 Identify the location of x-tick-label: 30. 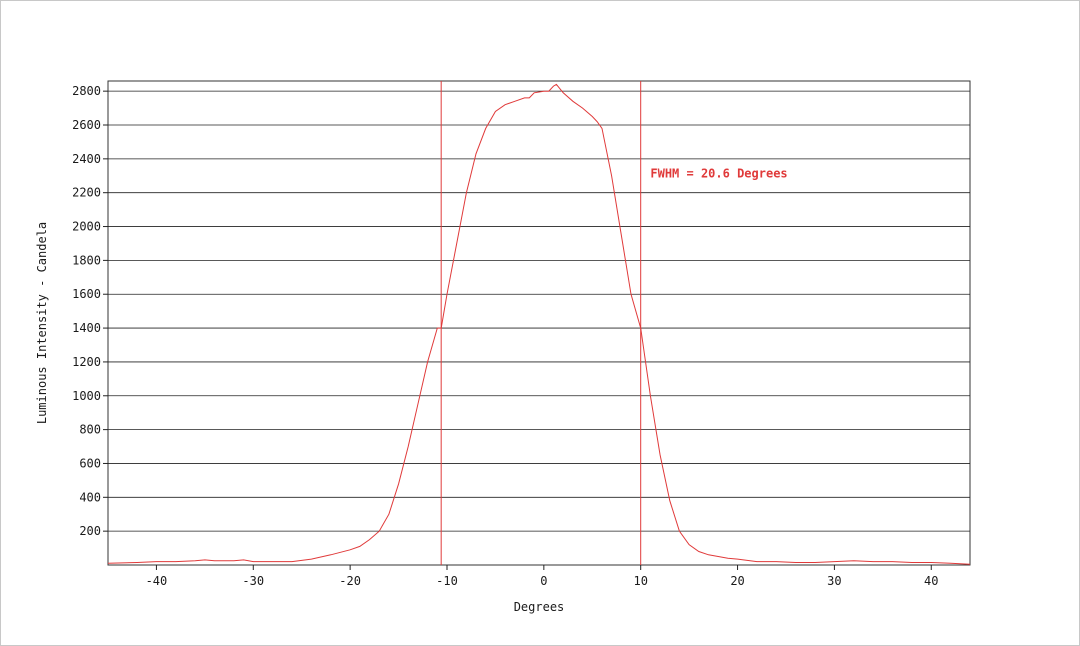
(834, 581).